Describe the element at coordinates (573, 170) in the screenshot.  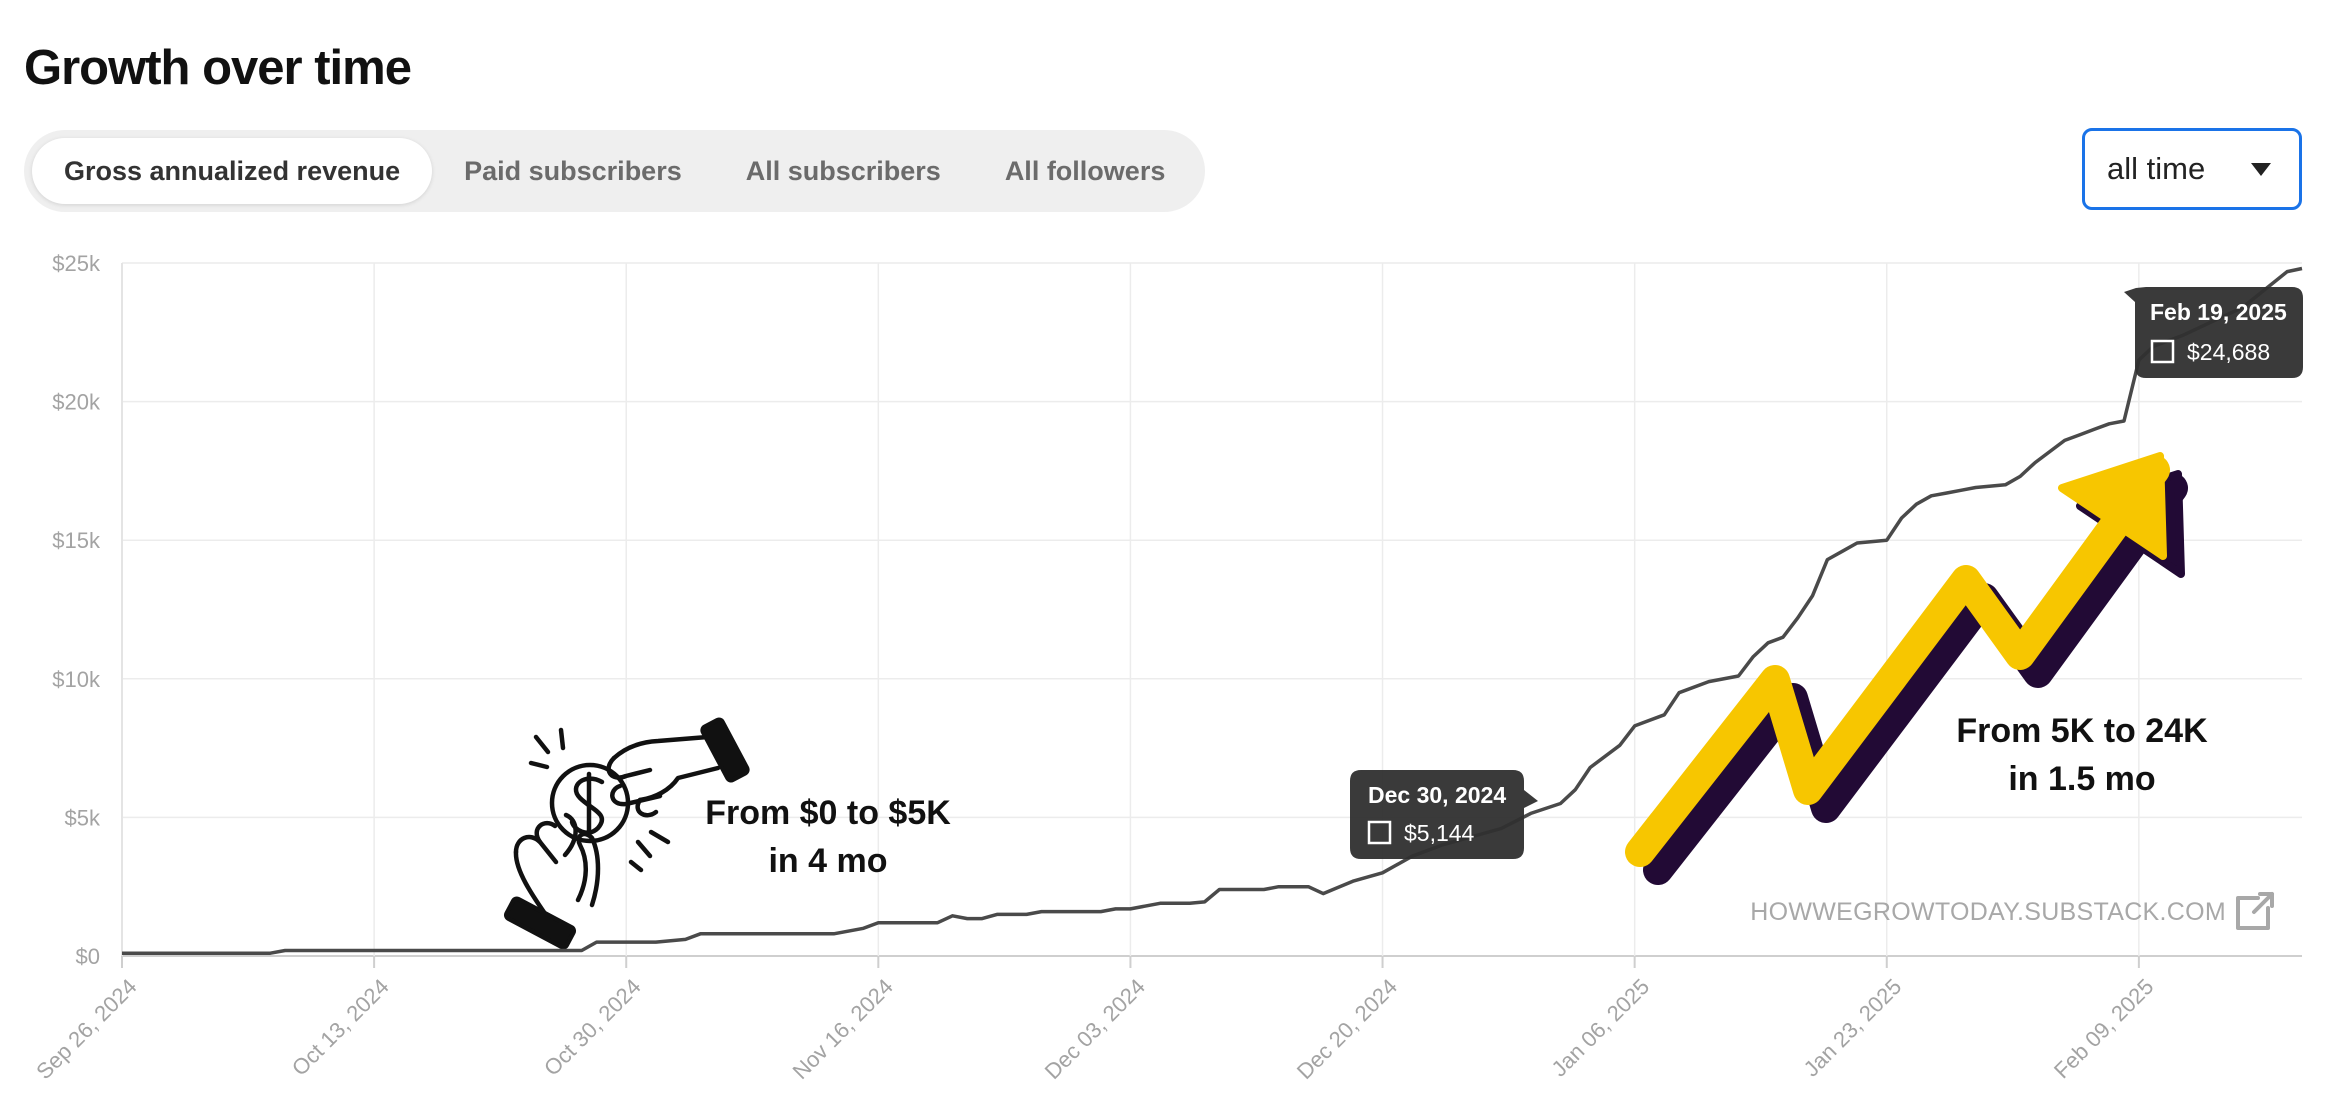
I see `tab-paid-subscribers: Paid subscribers` at that location.